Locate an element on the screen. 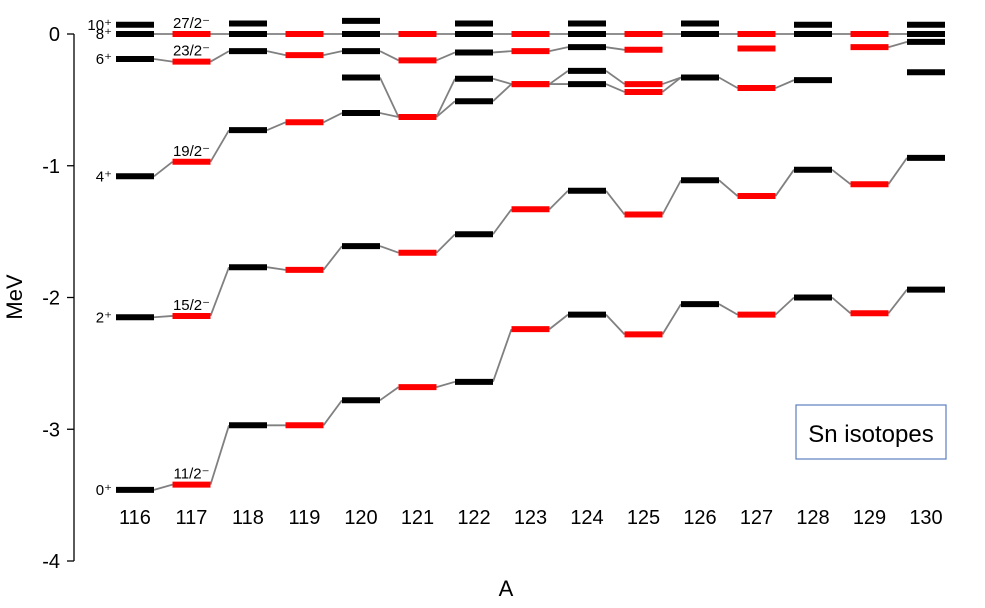  x-tick-label: 119 is located at coordinates (305, 518).